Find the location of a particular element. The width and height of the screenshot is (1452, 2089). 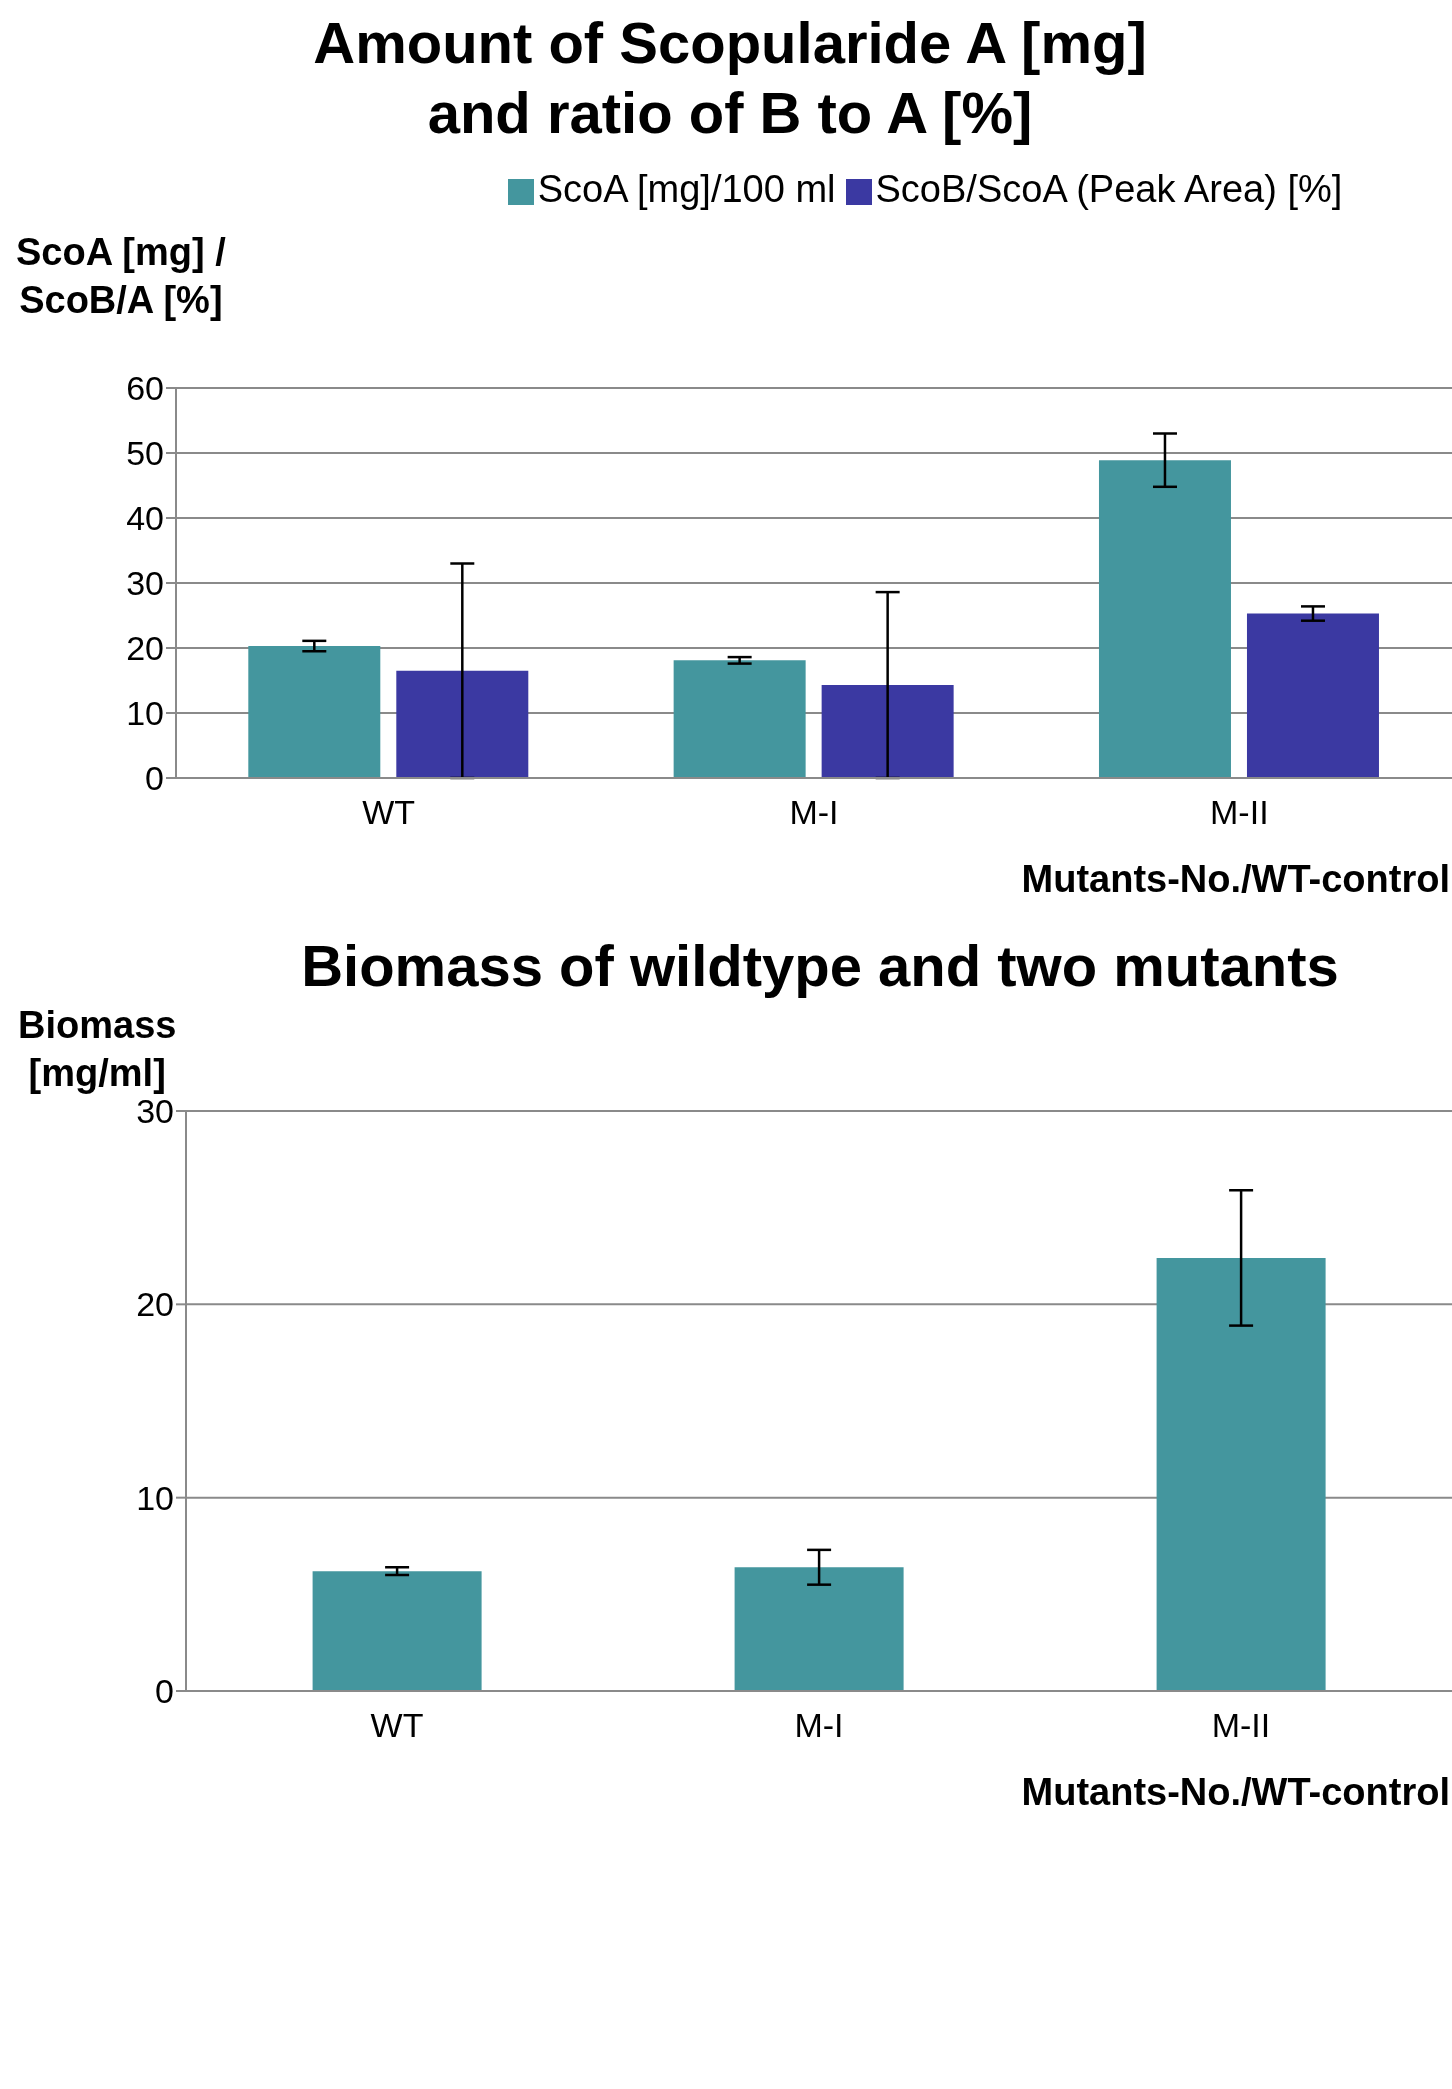

y-tick-label: 40 is located at coordinates (145, 518).